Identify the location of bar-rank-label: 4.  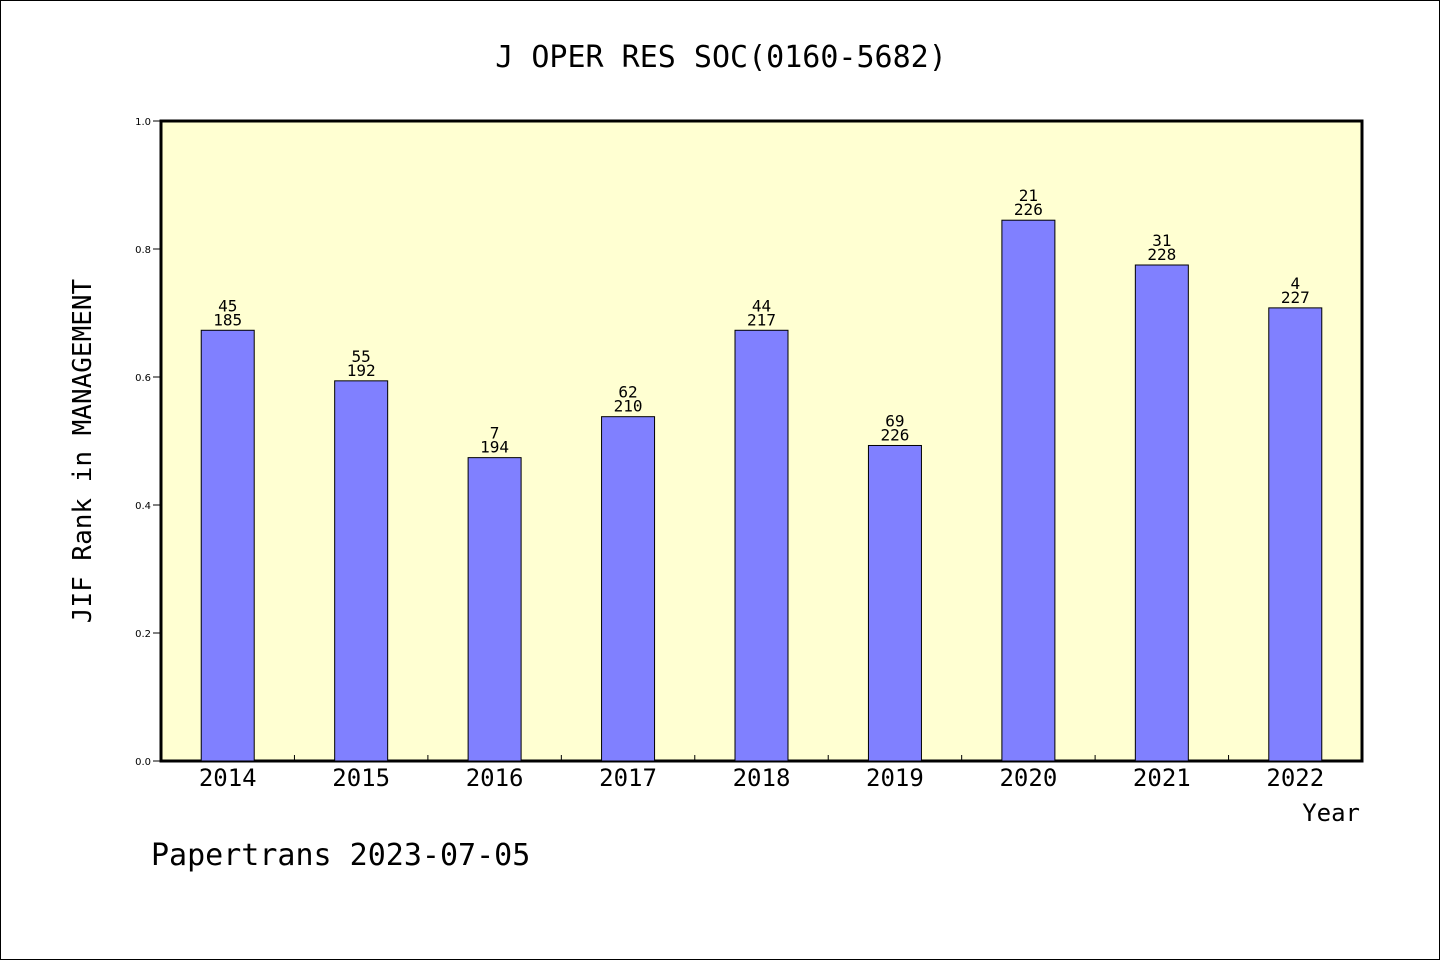
(1295, 283).